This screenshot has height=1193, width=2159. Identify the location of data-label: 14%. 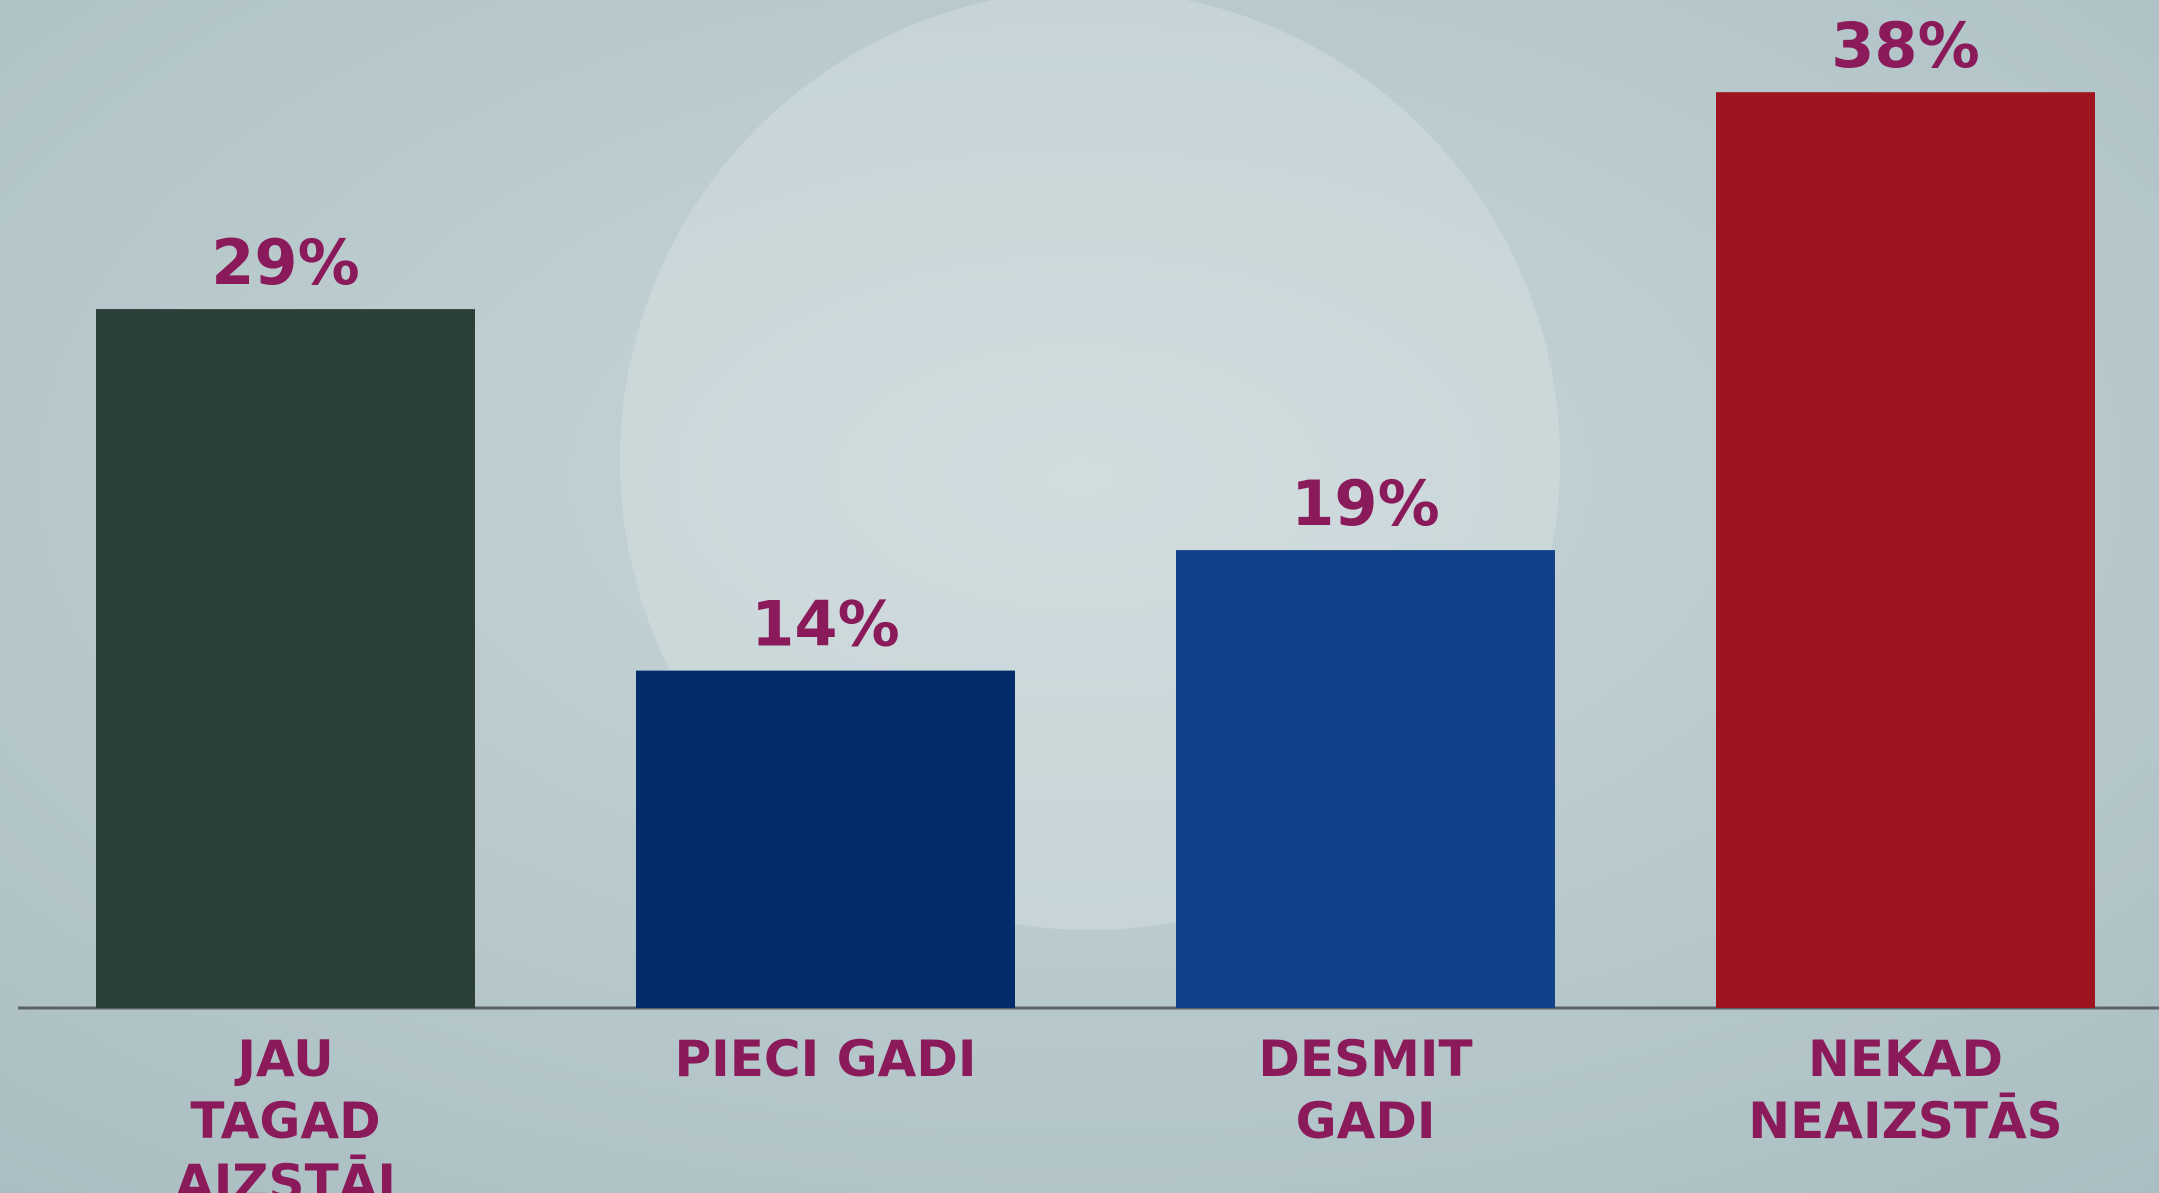
(825, 624).